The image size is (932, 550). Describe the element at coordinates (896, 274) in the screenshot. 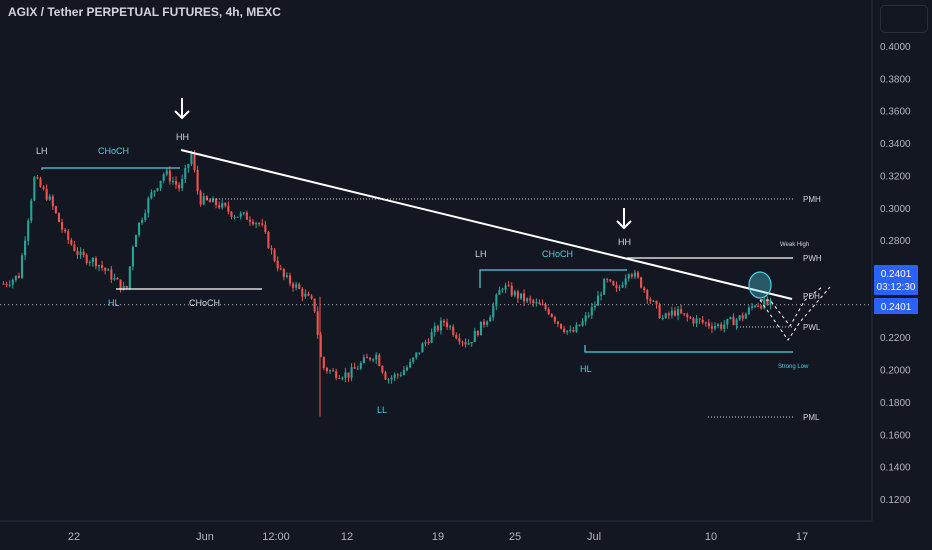

I see `price-tag-price: 0.2401` at that location.